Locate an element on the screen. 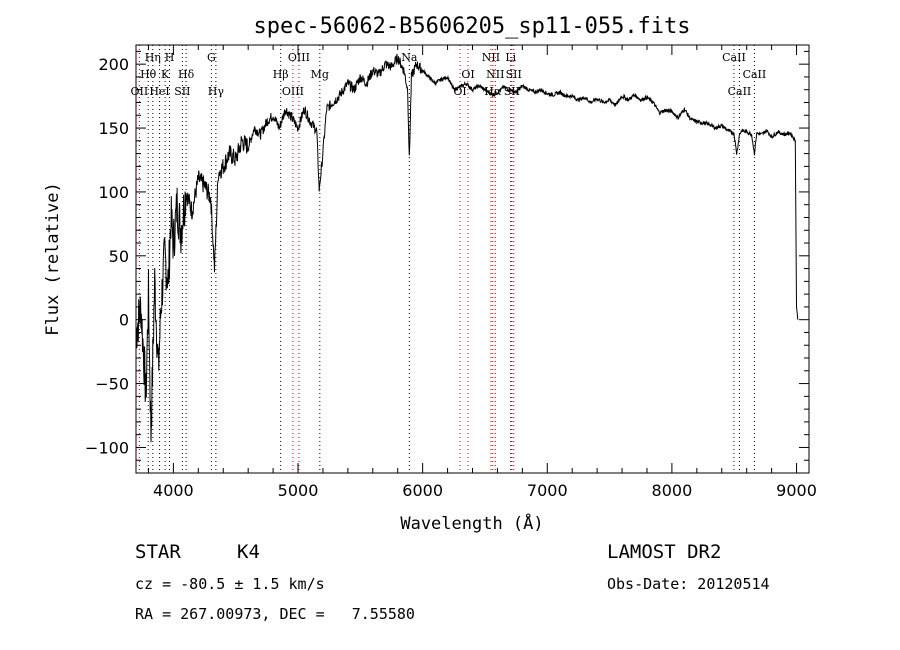 The width and height of the screenshot is (900, 650). survey-name: LAMOST DR2 is located at coordinates (664, 552).